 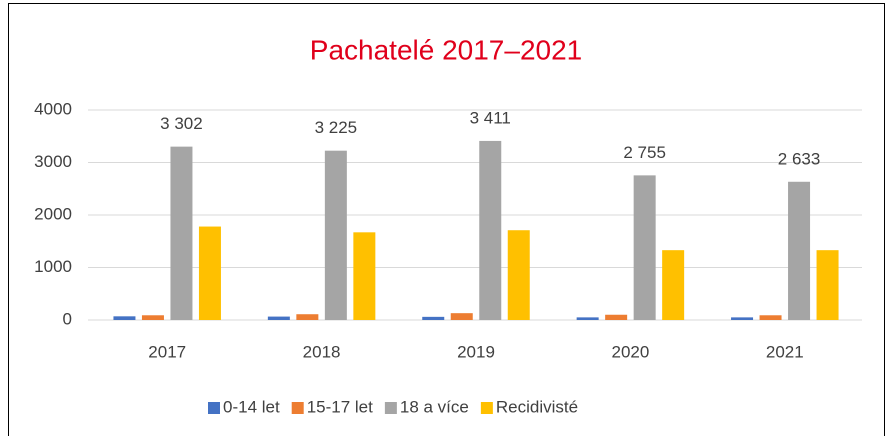 What do you see at coordinates (537, 406) in the screenshot?
I see `legend-label: Recidivisté` at bounding box center [537, 406].